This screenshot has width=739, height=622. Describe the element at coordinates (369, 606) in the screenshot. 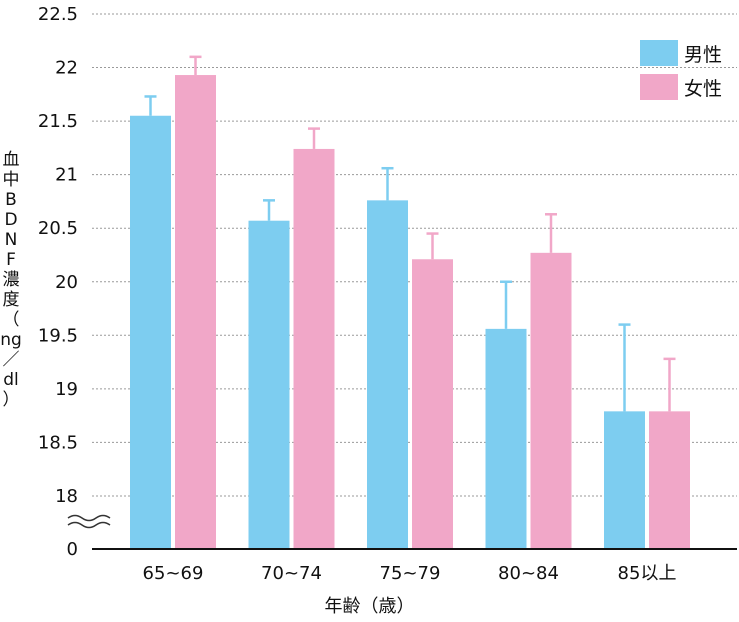

I see `x-axis-label: 年齢（歳）` at that location.